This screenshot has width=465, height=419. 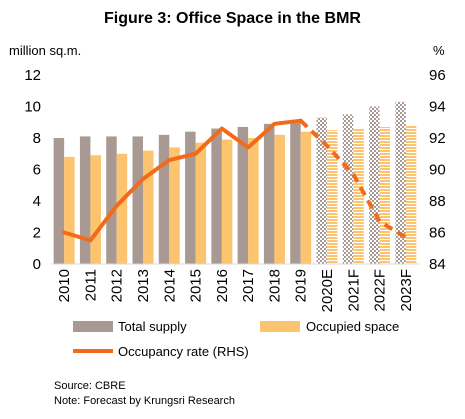 I want to click on bar-occupied-space-2023F, so click(x=411, y=195).